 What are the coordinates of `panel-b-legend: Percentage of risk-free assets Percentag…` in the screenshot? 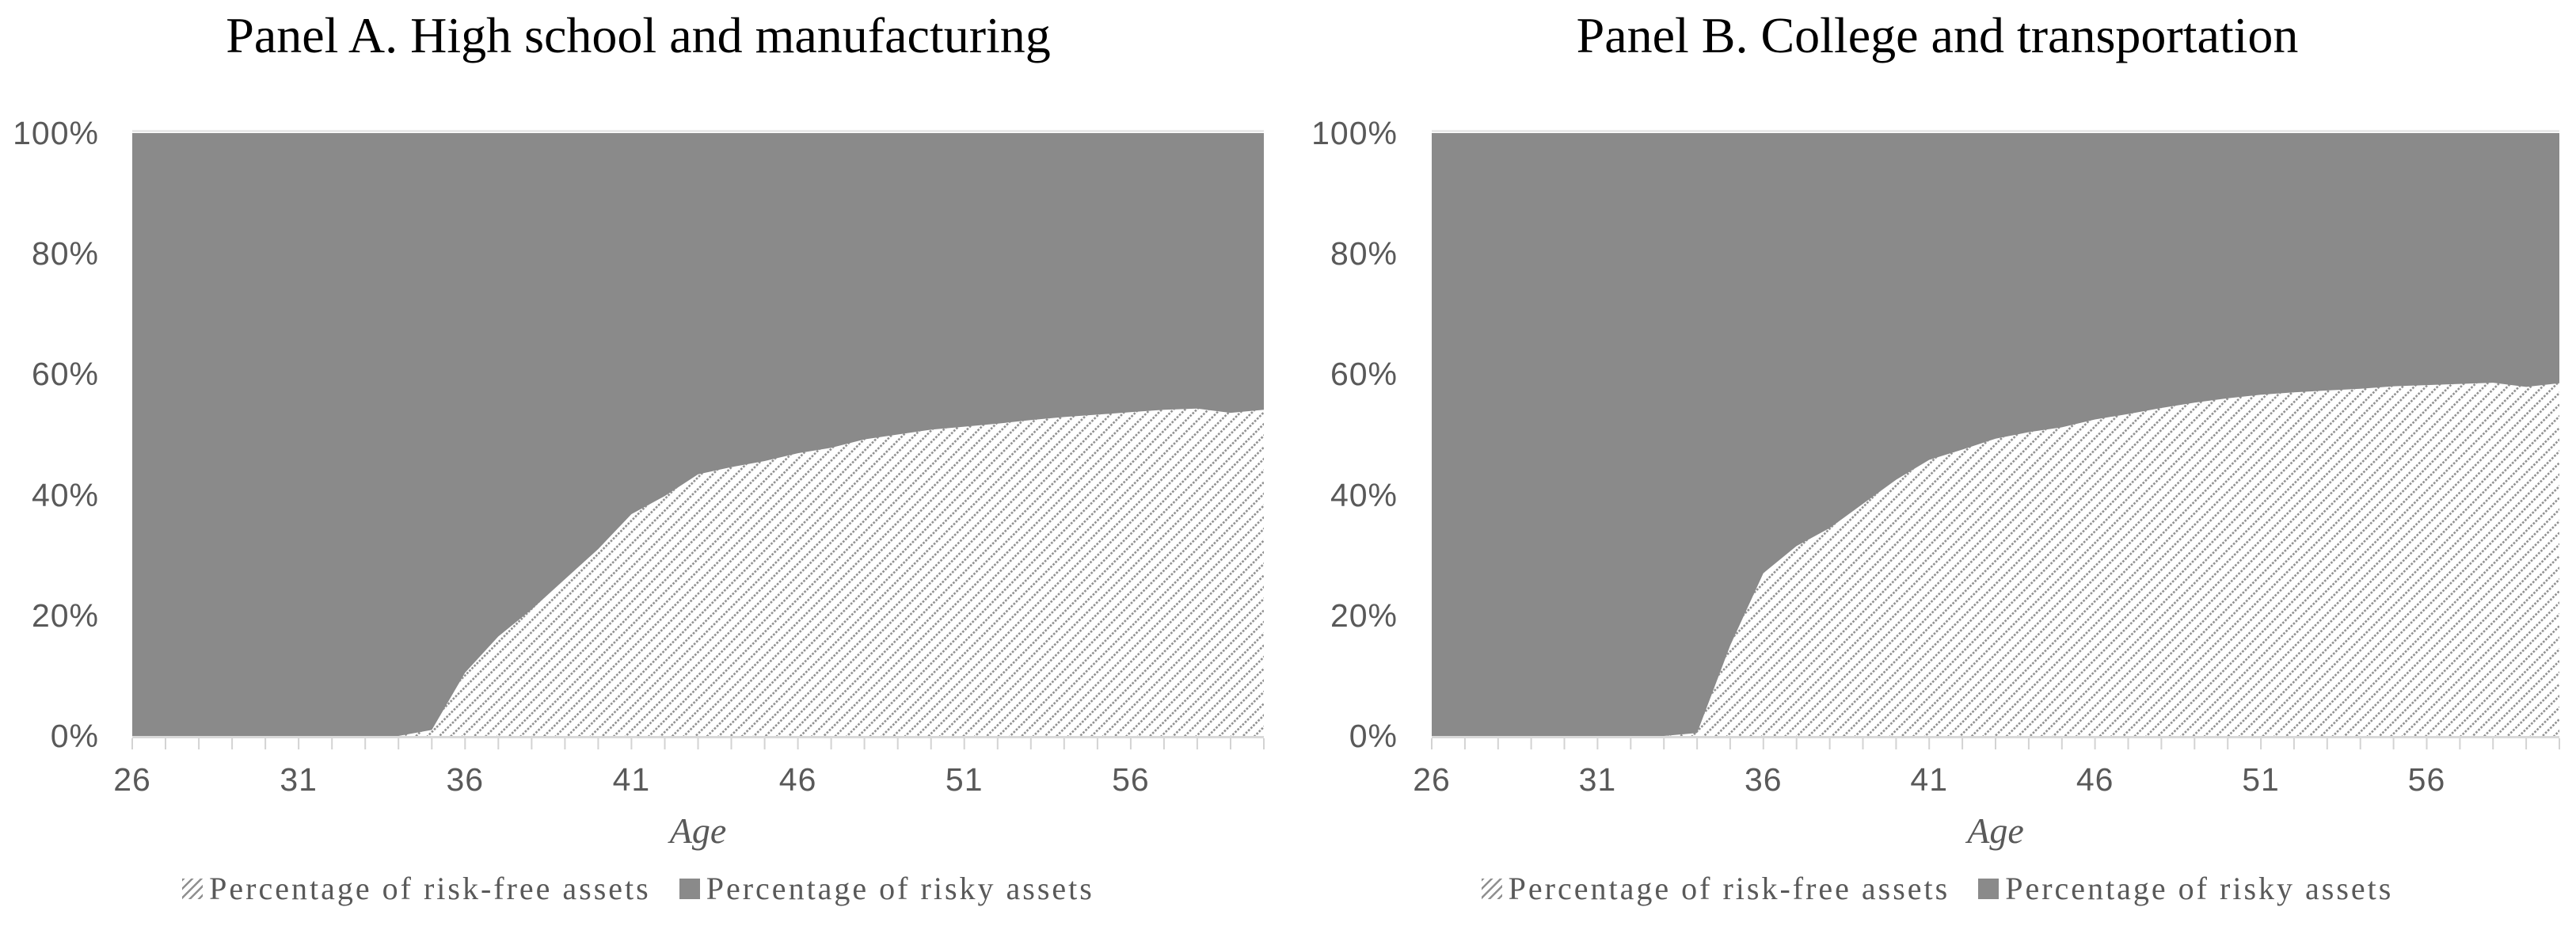 It's located at (1937, 888).